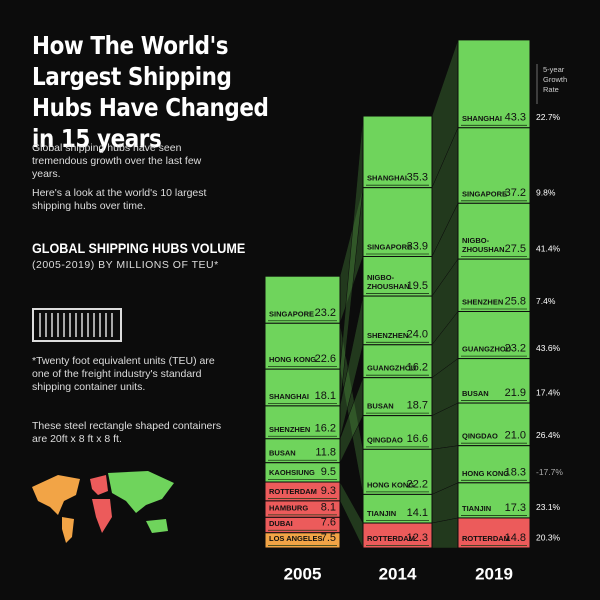 The image size is (600, 600). Describe the element at coordinates (417, 439) in the screenshot. I see `value-label: 16.6` at that location.